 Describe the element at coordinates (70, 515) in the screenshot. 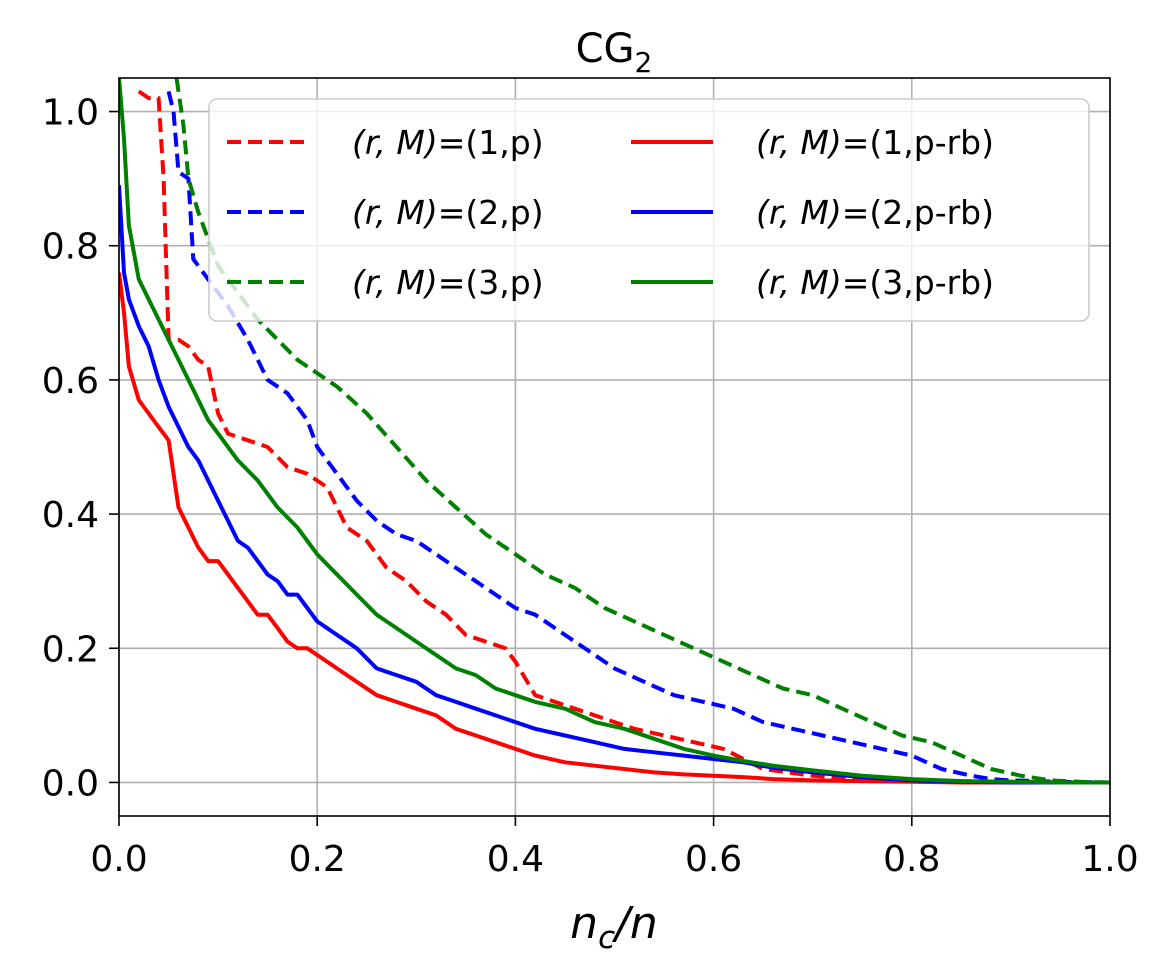

I see `y-tick-label: 0.4` at that location.